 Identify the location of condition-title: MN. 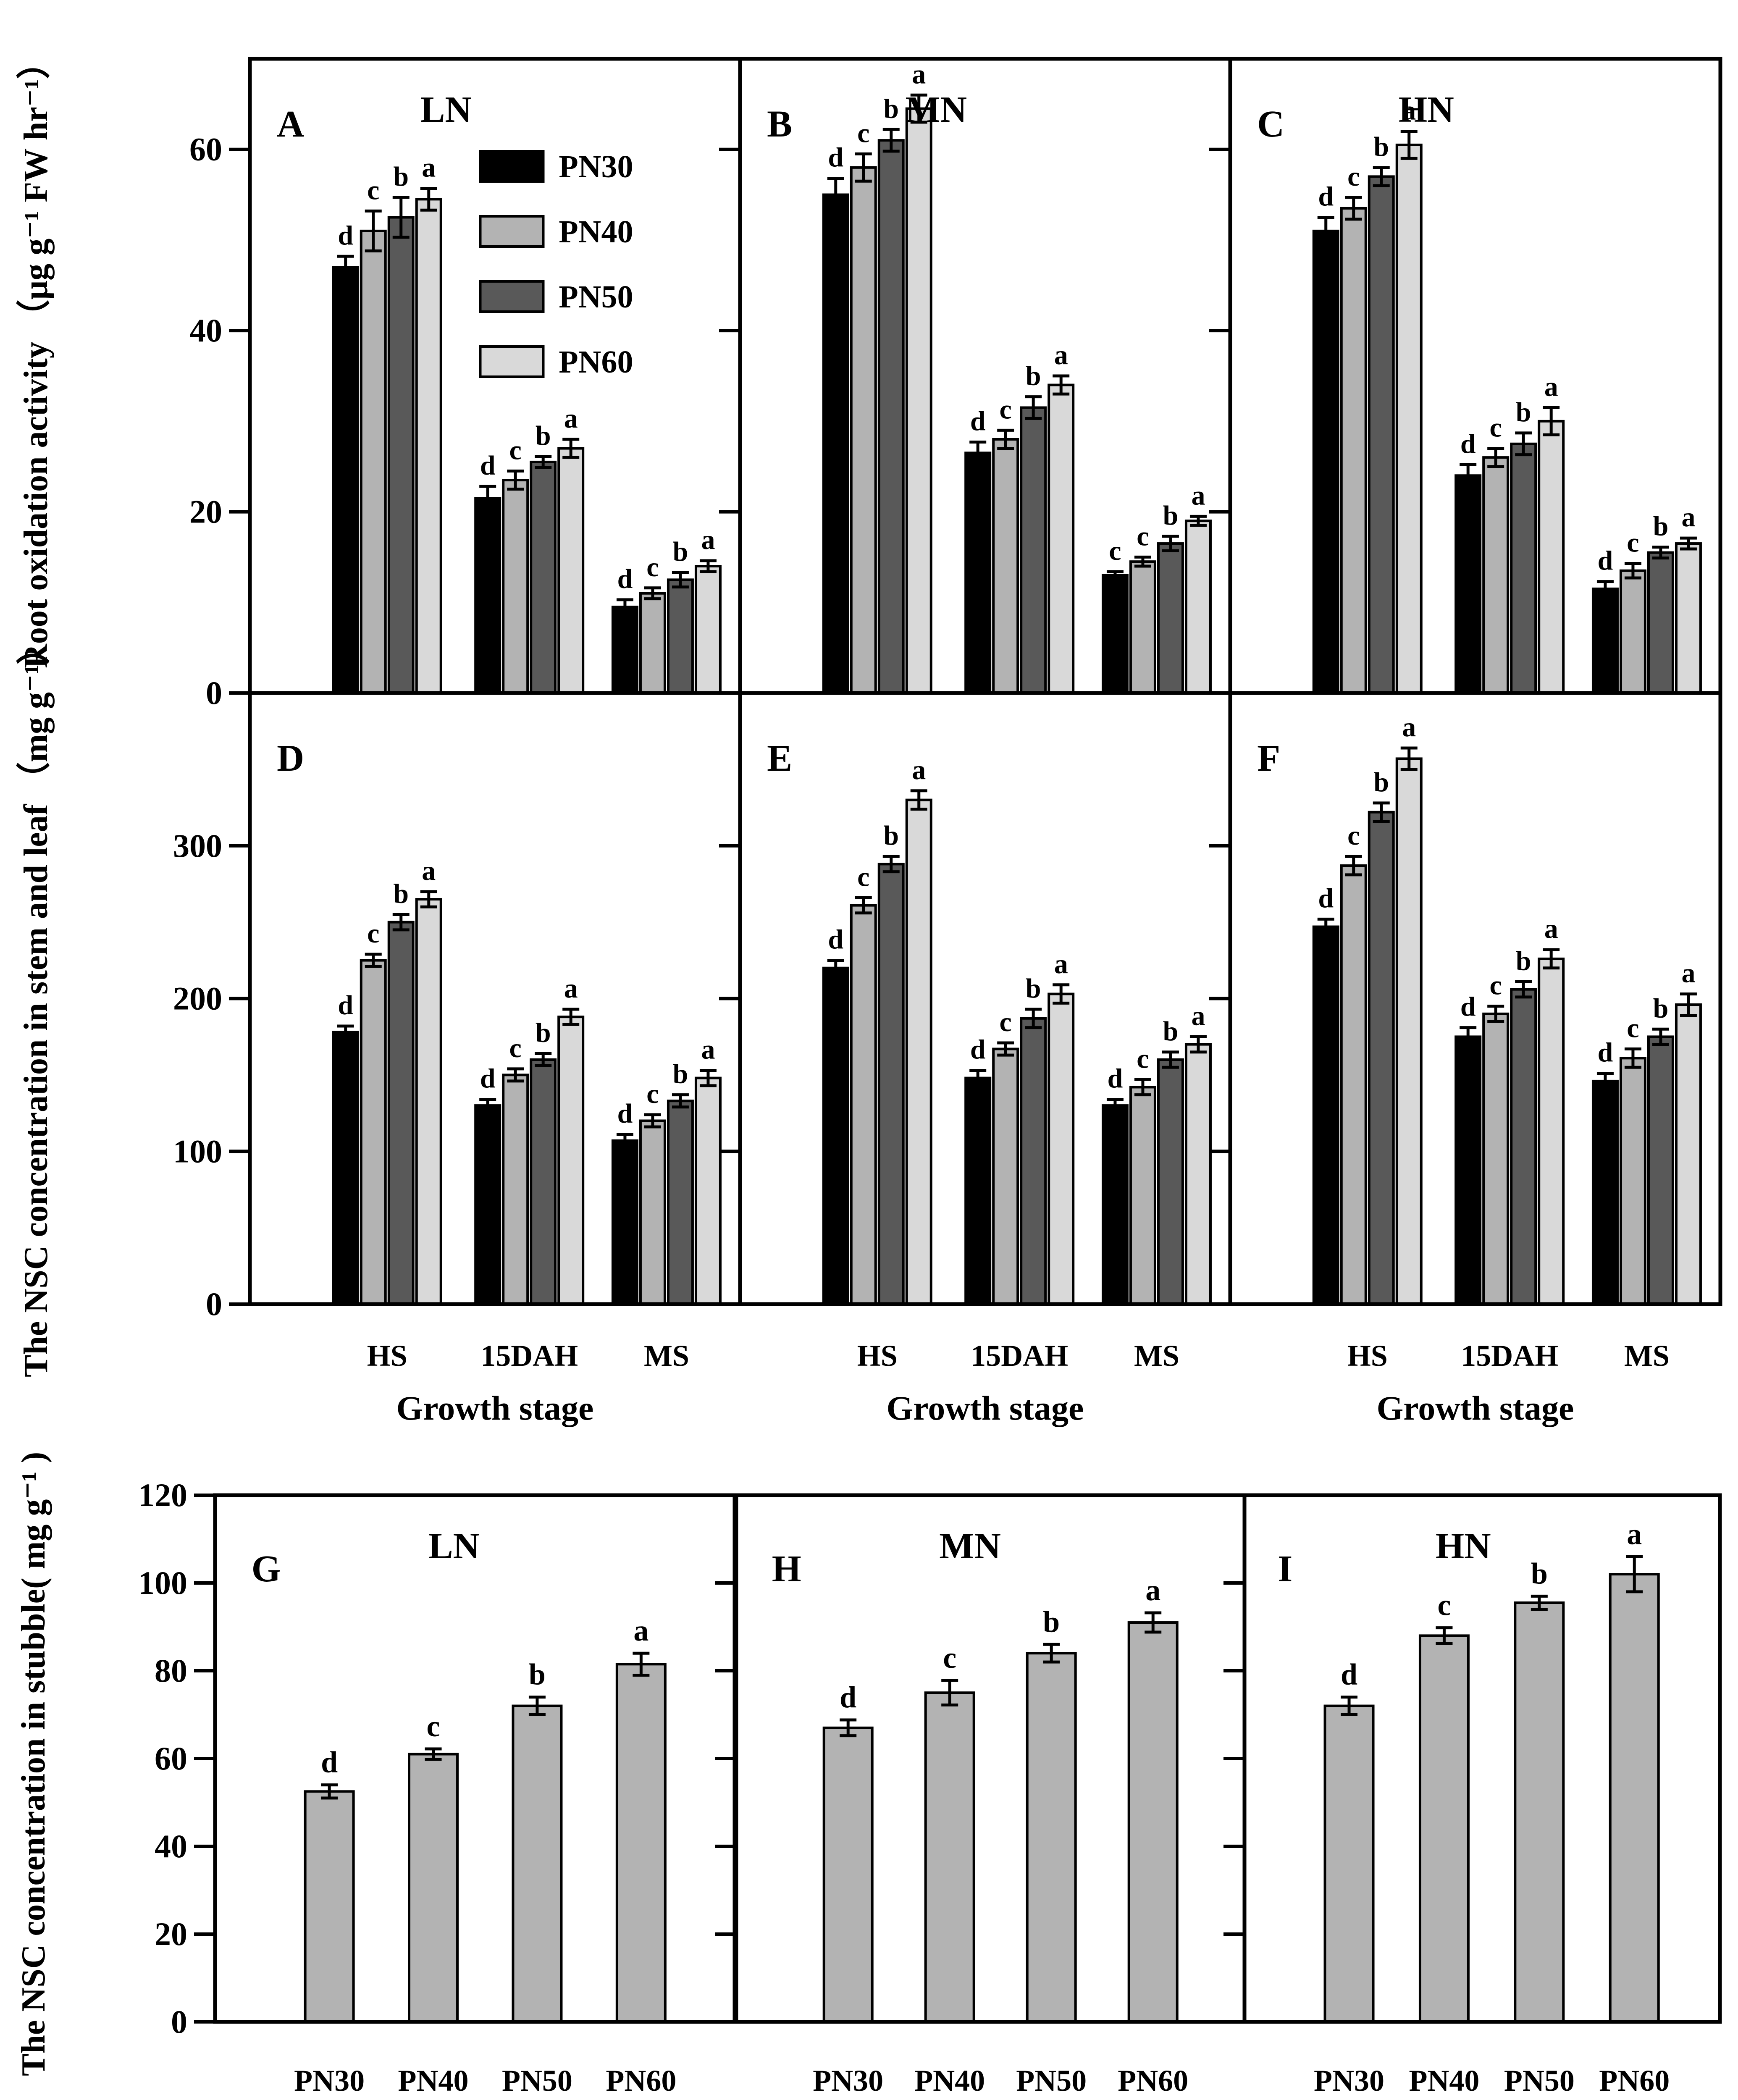
(936, 109).